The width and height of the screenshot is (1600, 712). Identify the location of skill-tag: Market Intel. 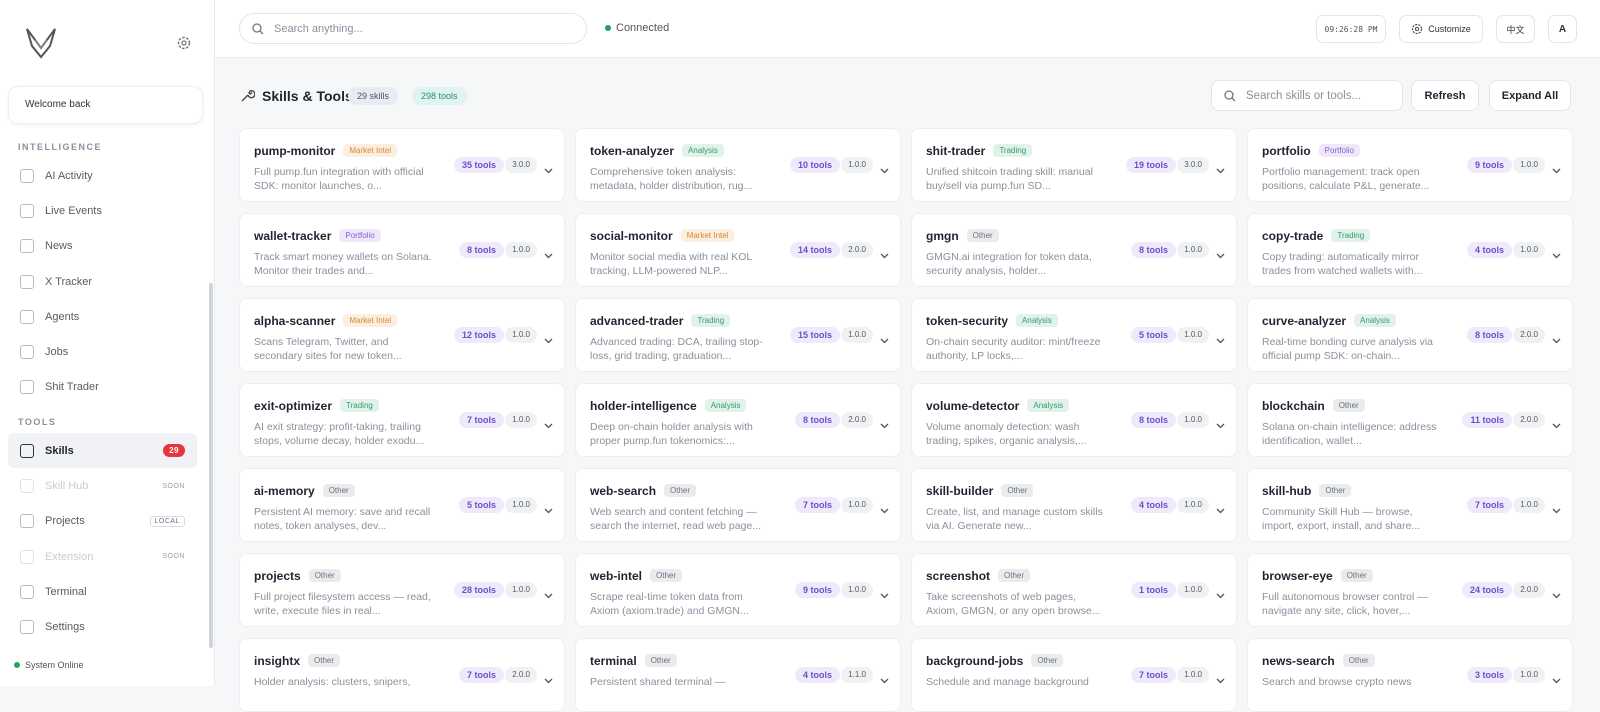
(370, 151).